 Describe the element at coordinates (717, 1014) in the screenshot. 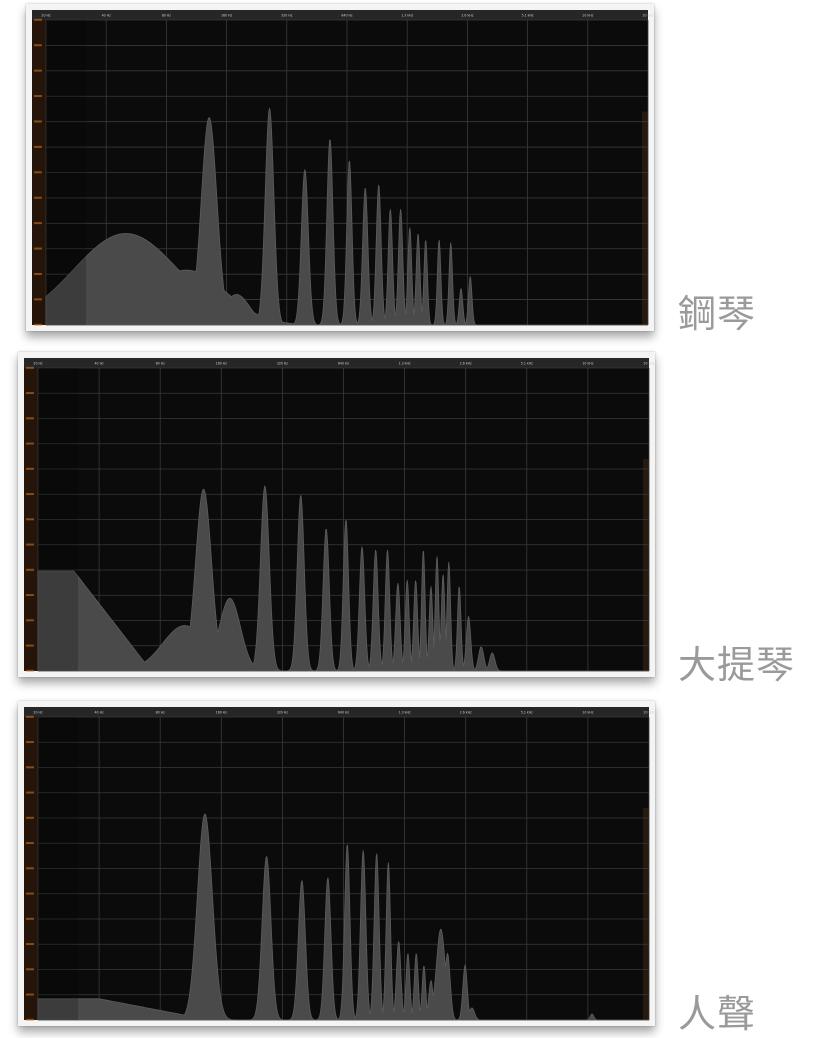

I see `instrument-label-voice: 人聲` at that location.